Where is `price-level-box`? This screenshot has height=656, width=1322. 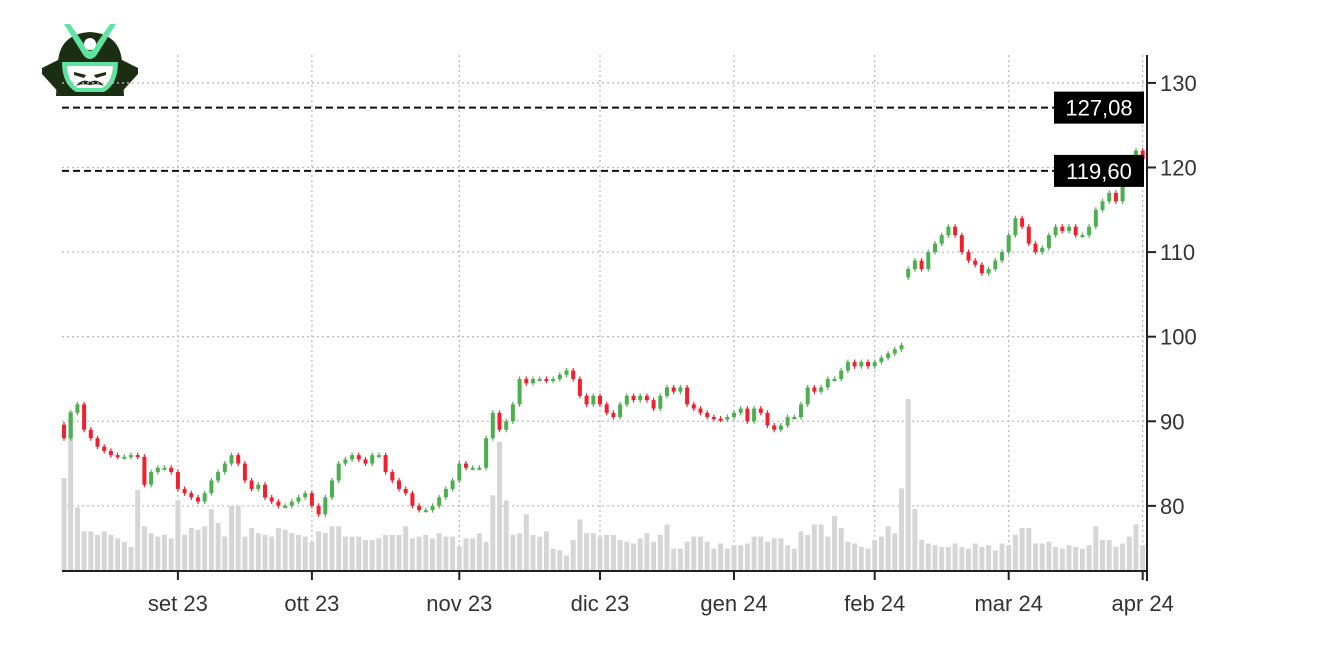 price-level-box is located at coordinates (1099, 170).